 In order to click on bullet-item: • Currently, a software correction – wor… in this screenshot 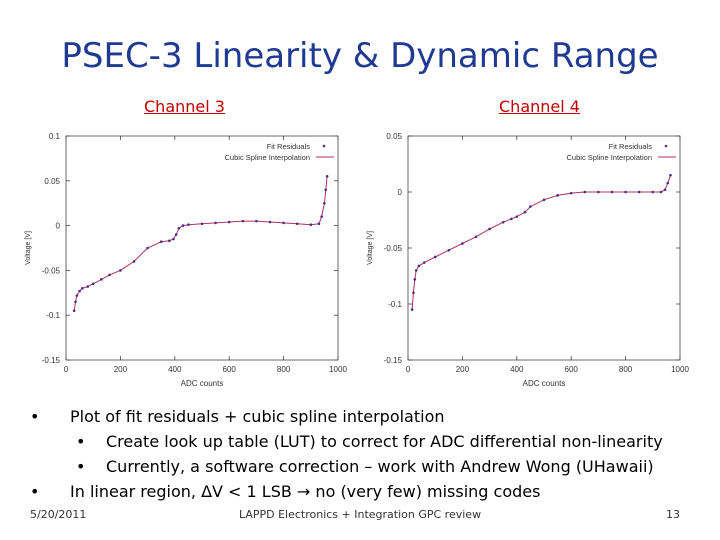, I will do `click(370, 466)`.